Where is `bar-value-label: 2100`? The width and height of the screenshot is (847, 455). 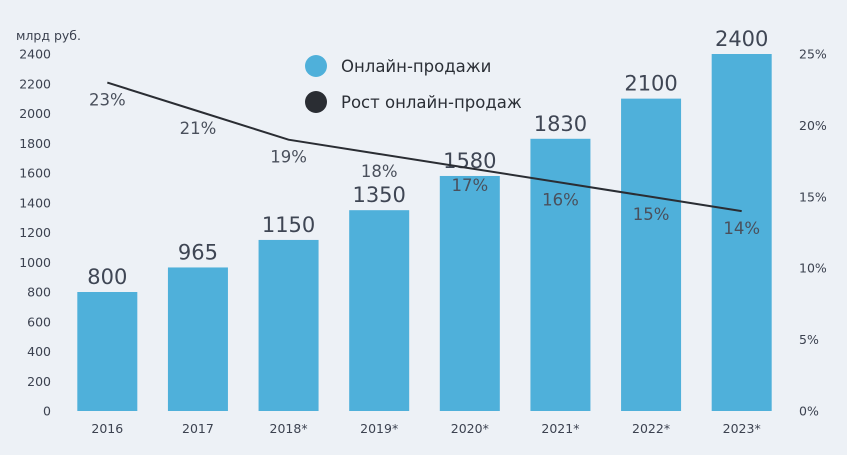 bar-value-label: 2100 is located at coordinates (650, 84).